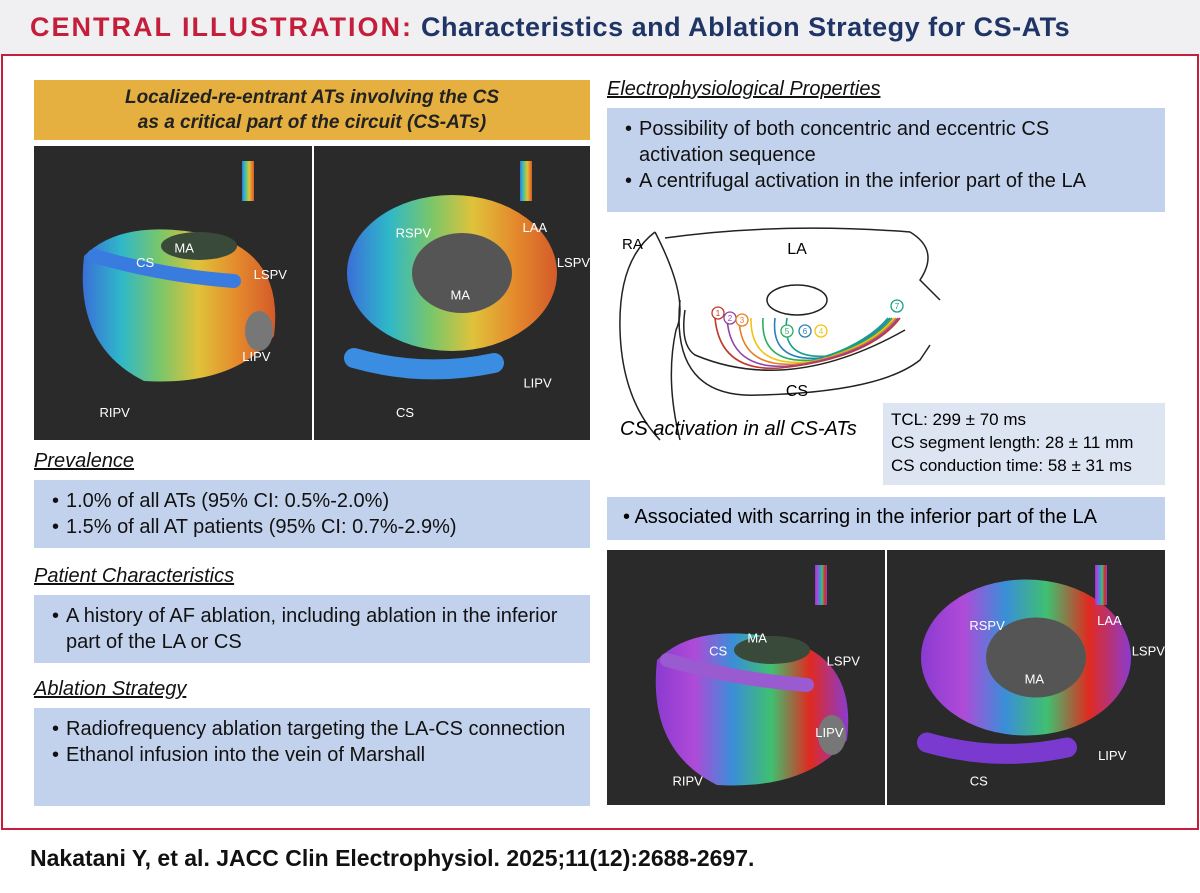 This screenshot has height=893, width=1200. I want to click on marker-label: 6, so click(805, 331).